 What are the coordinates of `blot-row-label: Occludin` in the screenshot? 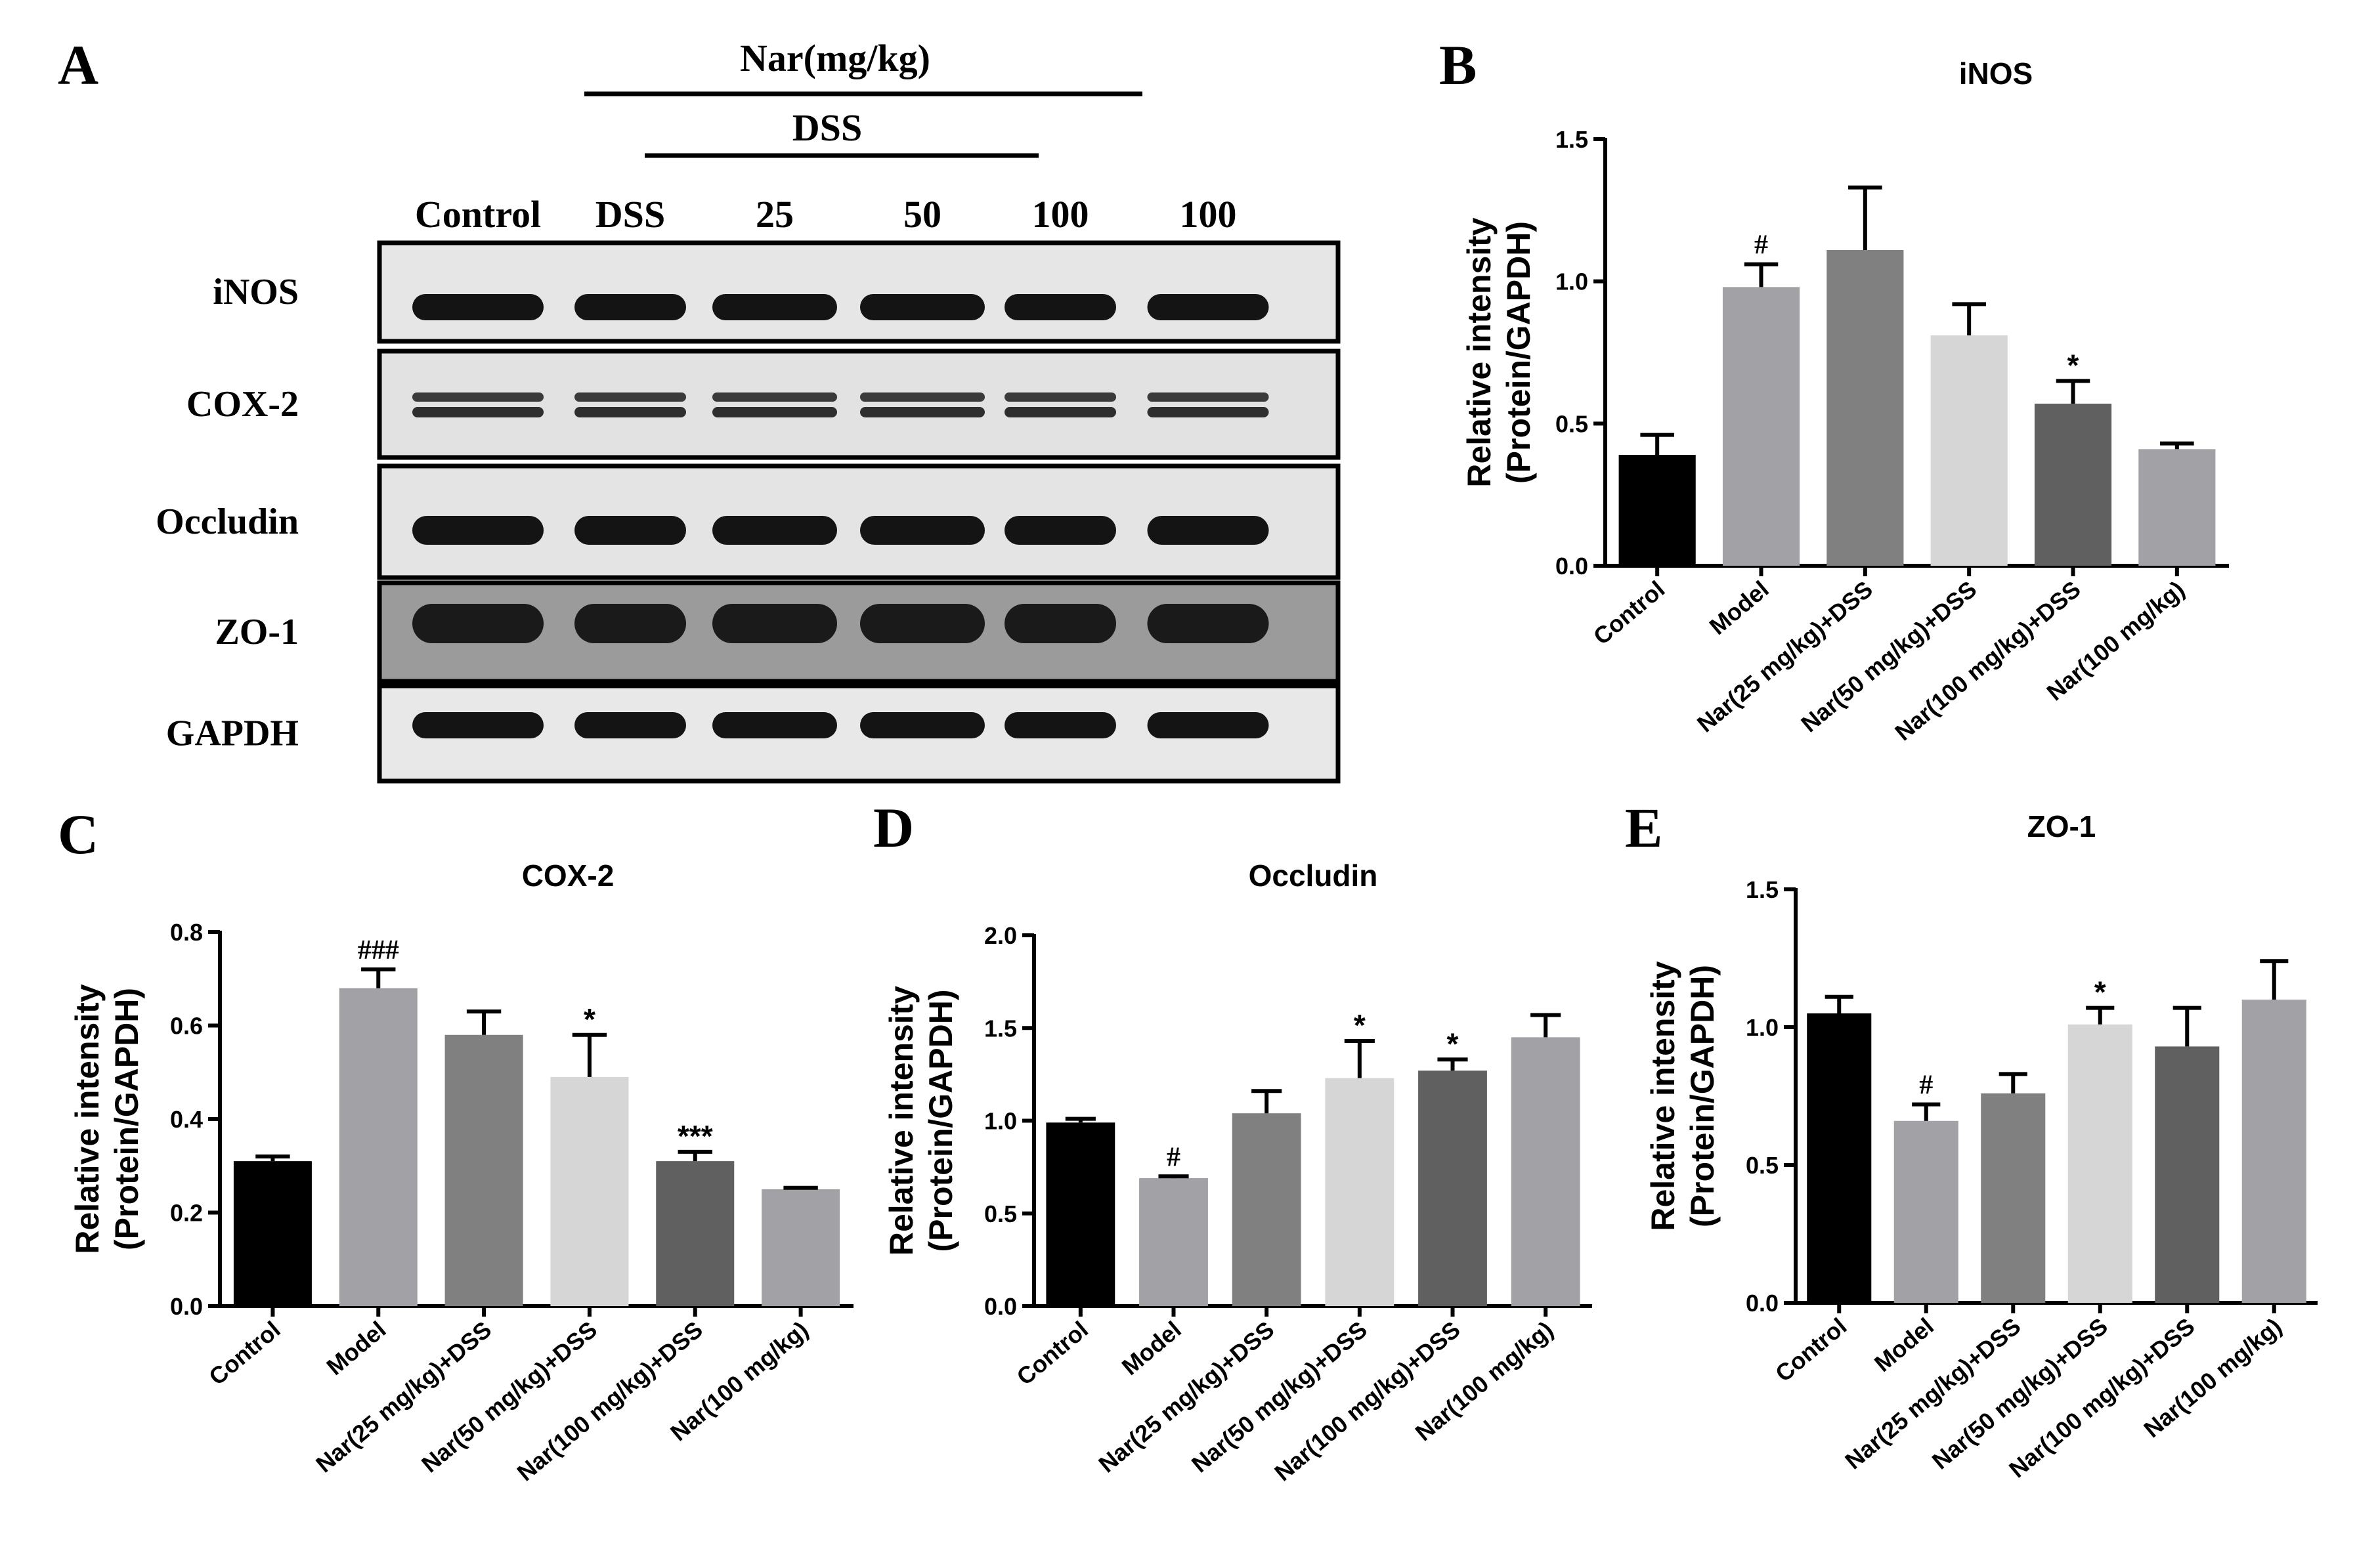 It's located at (227, 521).